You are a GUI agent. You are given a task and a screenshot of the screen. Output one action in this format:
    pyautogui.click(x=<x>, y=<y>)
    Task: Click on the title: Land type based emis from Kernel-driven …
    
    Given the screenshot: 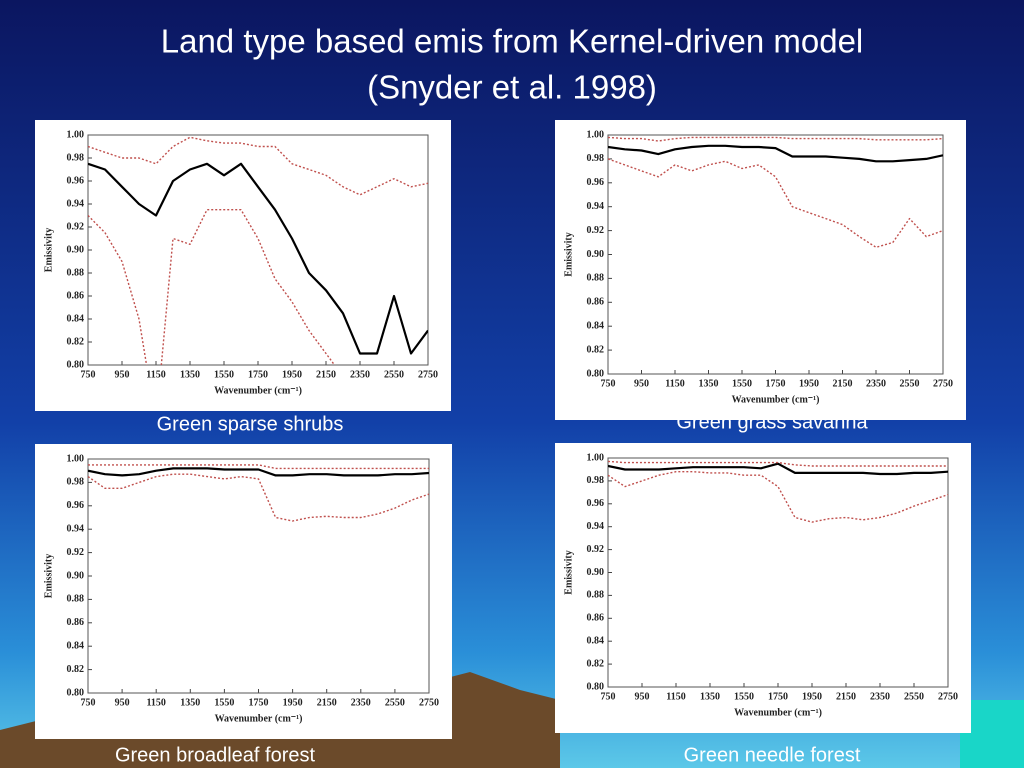 What is the action you would take?
    pyautogui.click(x=512, y=41)
    